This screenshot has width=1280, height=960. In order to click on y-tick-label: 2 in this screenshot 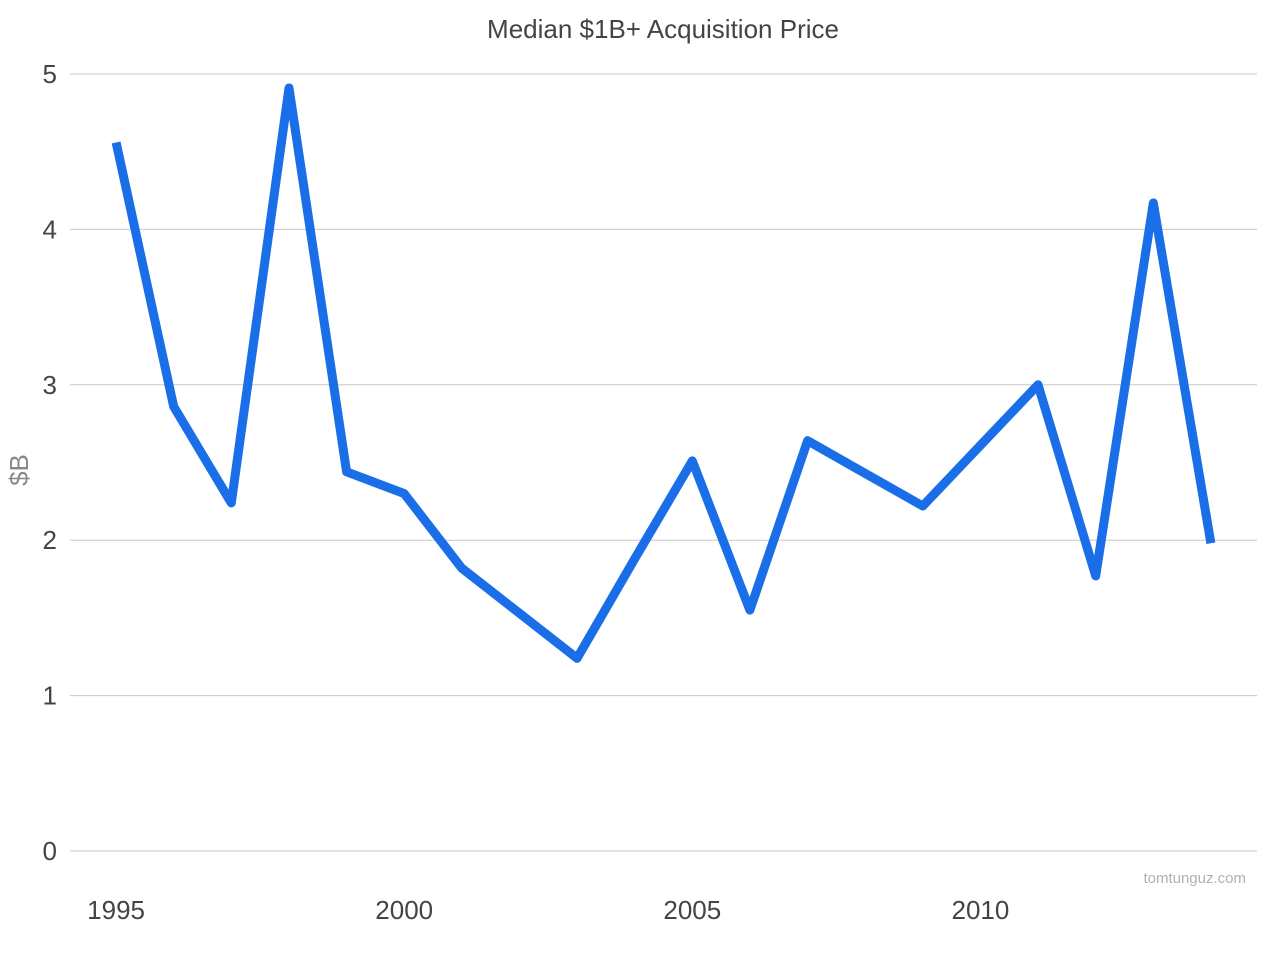, I will do `click(50, 540)`.